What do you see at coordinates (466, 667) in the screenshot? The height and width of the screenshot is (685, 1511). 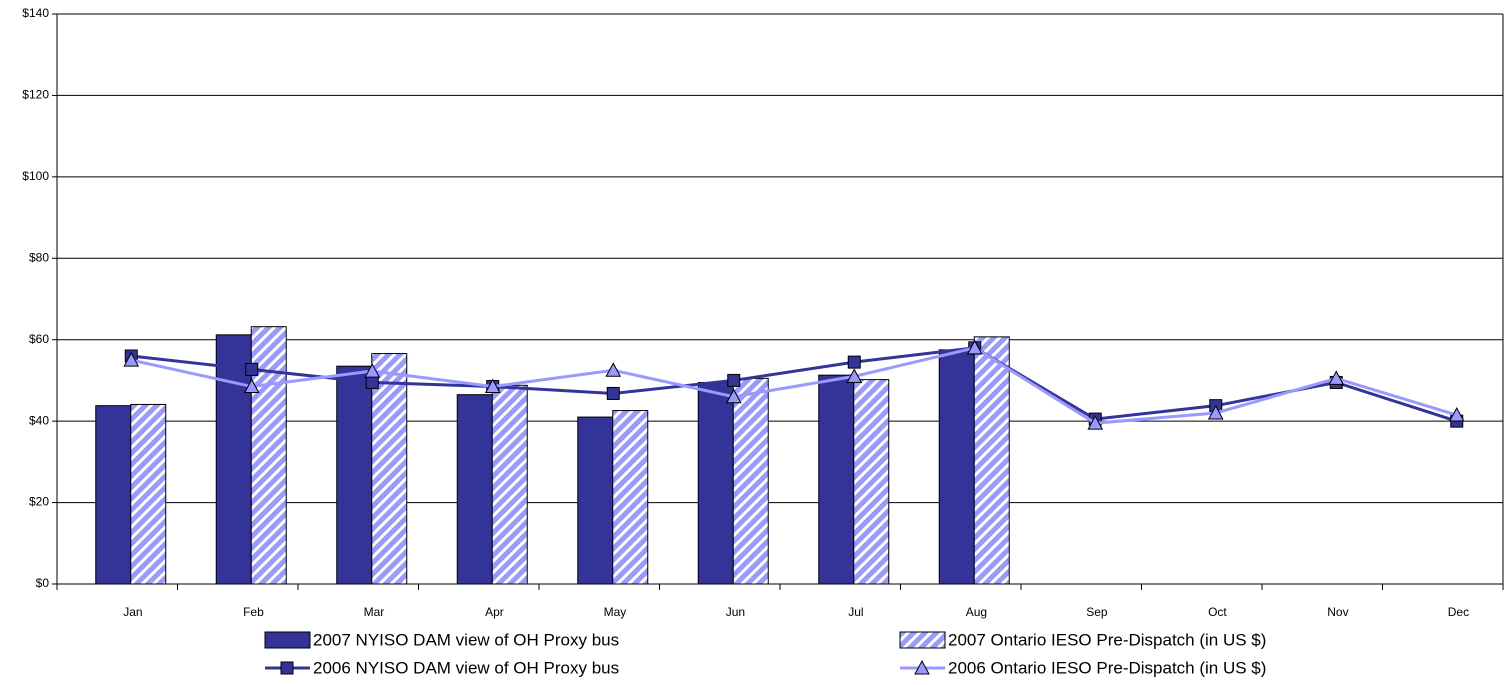 I see `legend-label: 2006 NYISO DAM view of OH Proxy bus` at bounding box center [466, 667].